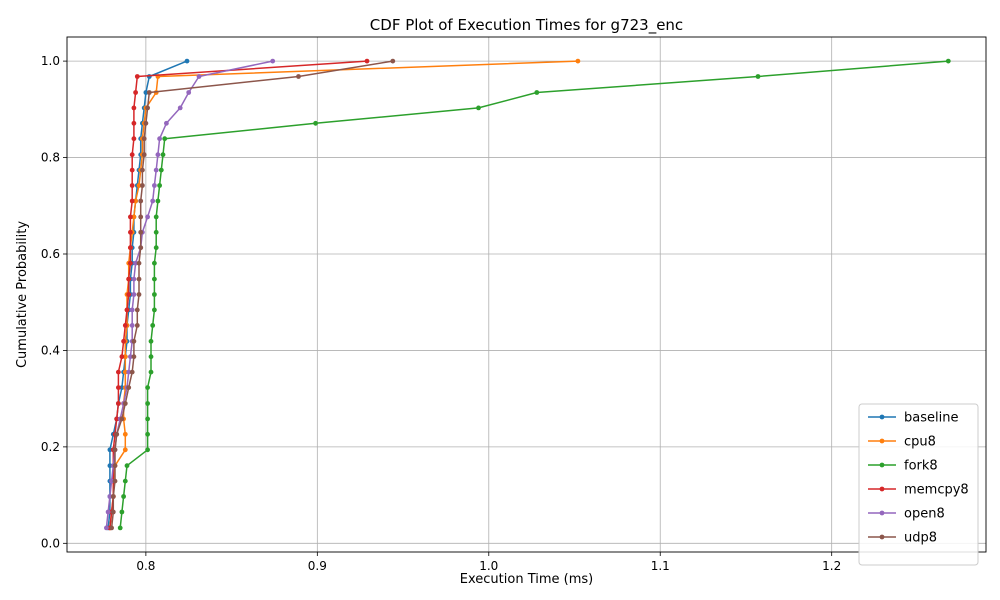 The height and width of the screenshot is (600, 1000). Describe the element at coordinates (22, 294) in the screenshot. I see `y-axis-label: Cumulative Probability` at that location.